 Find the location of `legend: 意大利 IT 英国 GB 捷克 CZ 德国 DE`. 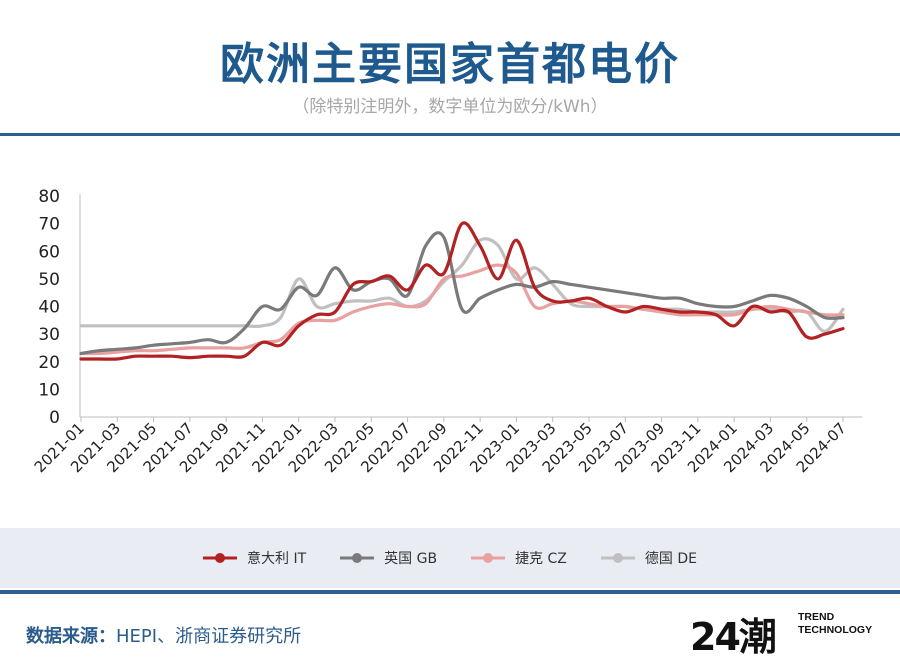

legend: 意大利 IT 英国 GB 捷克 CZ 德国 DE is located at coordinates (450, 558).